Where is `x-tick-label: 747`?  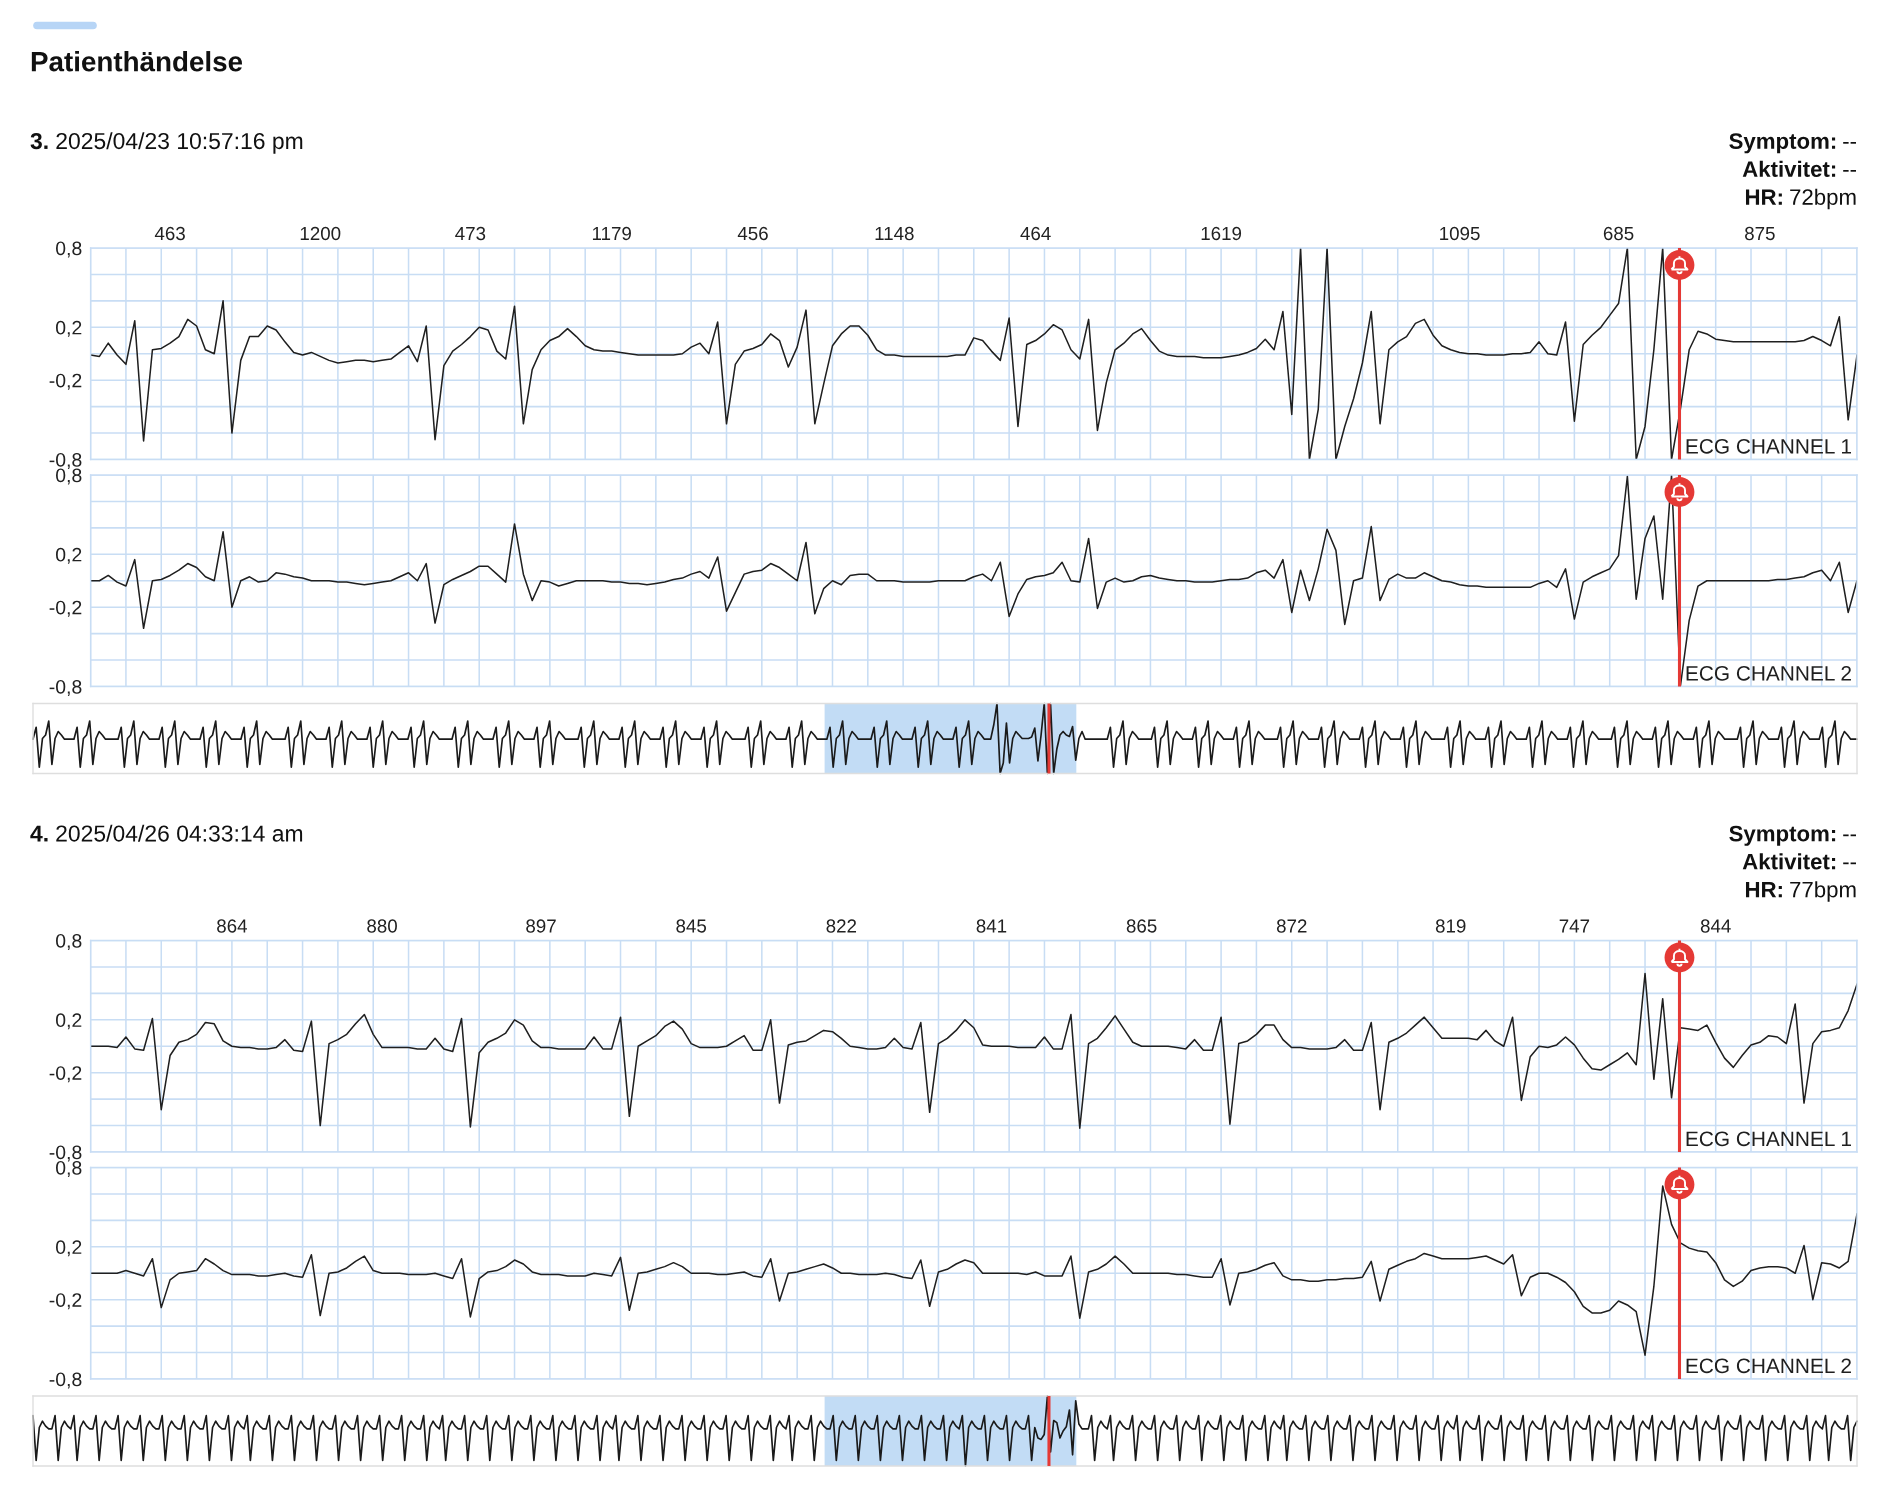
x-tick-label: 747 is located at coordinates (1574, 926).